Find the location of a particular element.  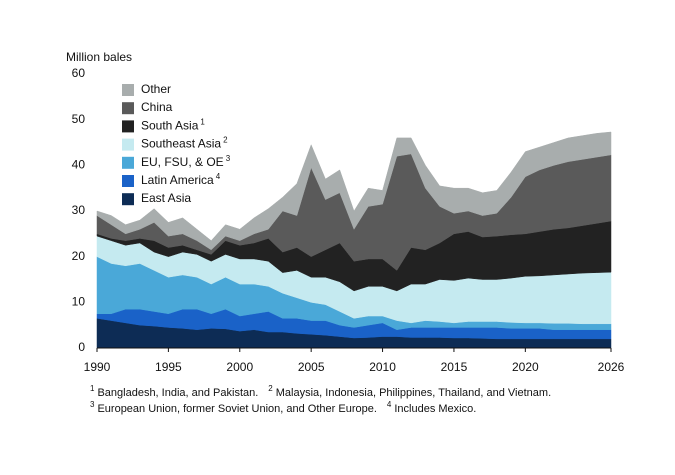

legend-name: Other is located at coordinates (156, 89).